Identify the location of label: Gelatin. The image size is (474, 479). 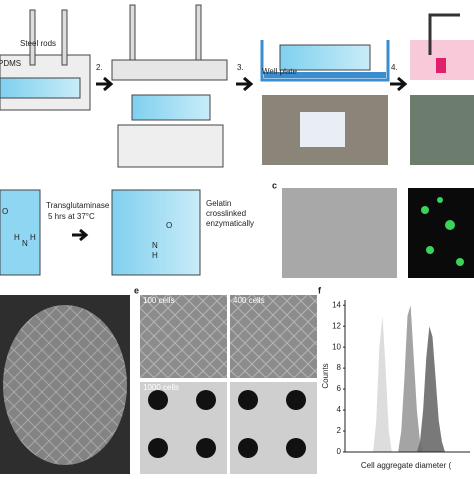
(218, 203).